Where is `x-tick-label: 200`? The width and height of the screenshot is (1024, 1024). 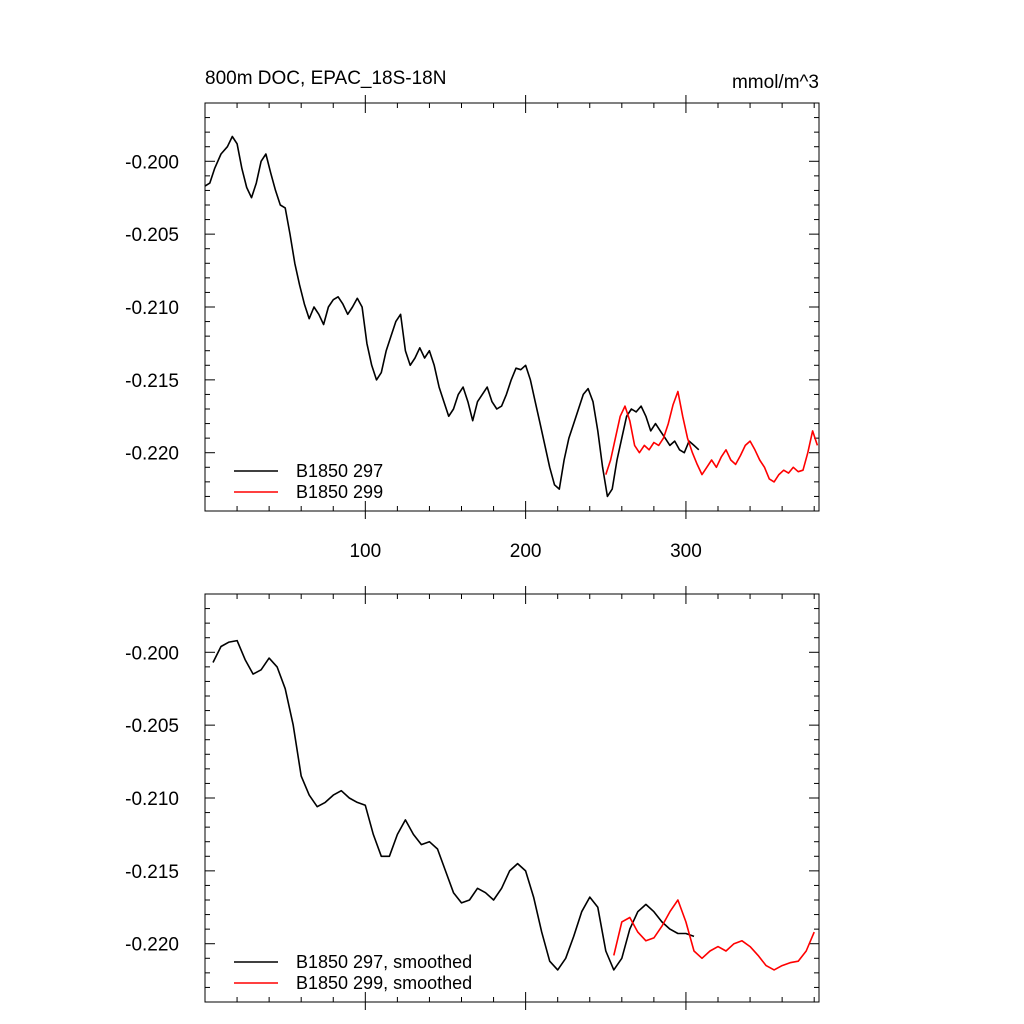
x-tick-label: 200 is located at coordinates (526, 551).